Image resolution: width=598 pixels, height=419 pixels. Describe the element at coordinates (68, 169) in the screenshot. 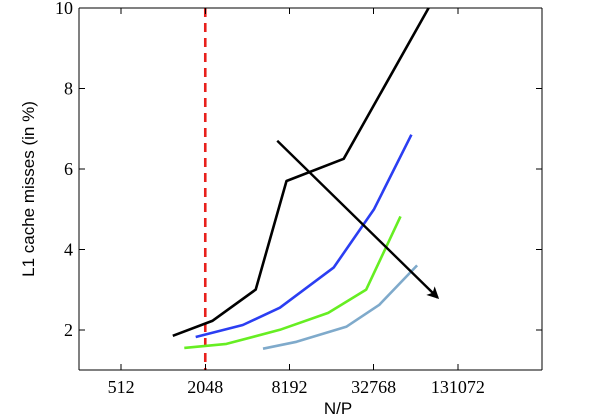

I see `y-tick-label: 6` at that location.